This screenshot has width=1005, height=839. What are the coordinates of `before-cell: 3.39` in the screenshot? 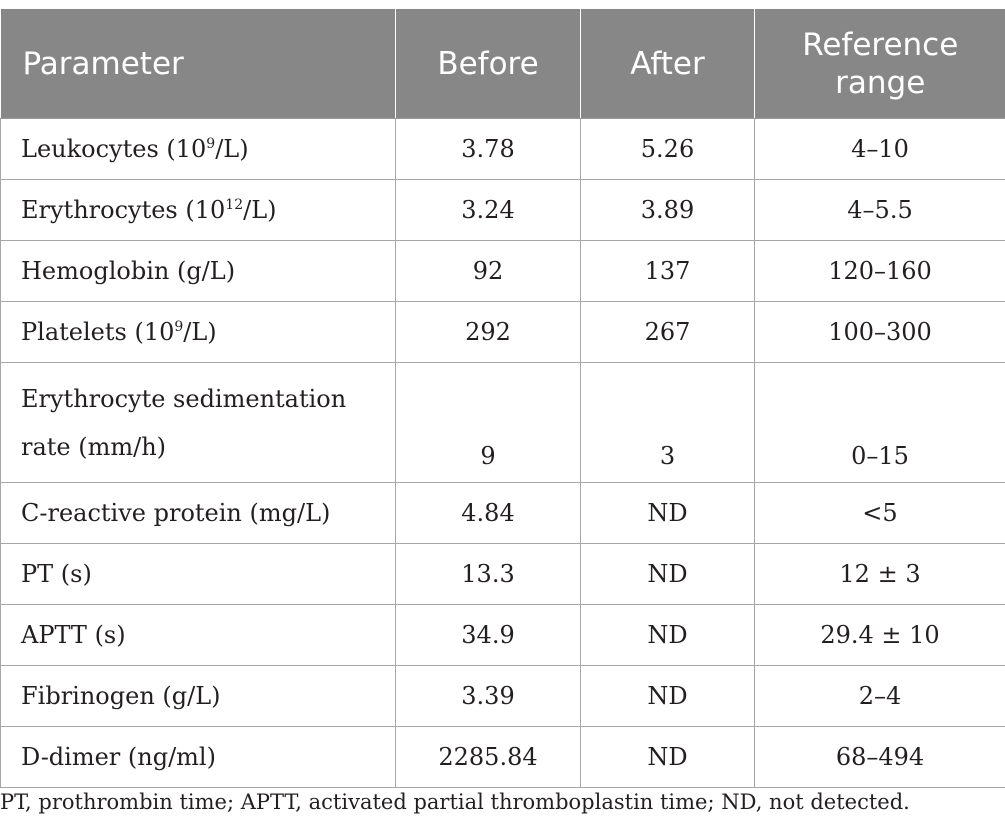 It's located at (488, 696).